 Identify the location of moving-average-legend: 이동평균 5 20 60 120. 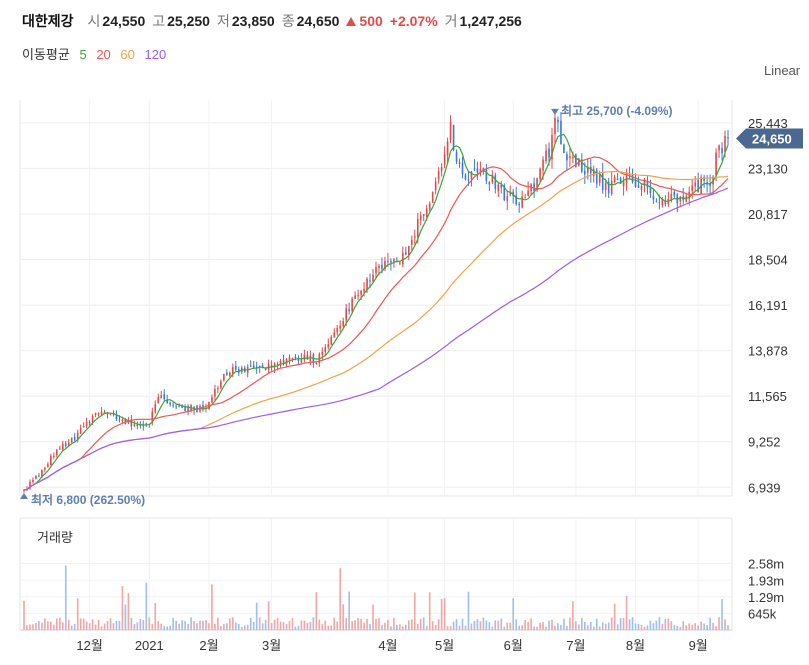
(97, 53).